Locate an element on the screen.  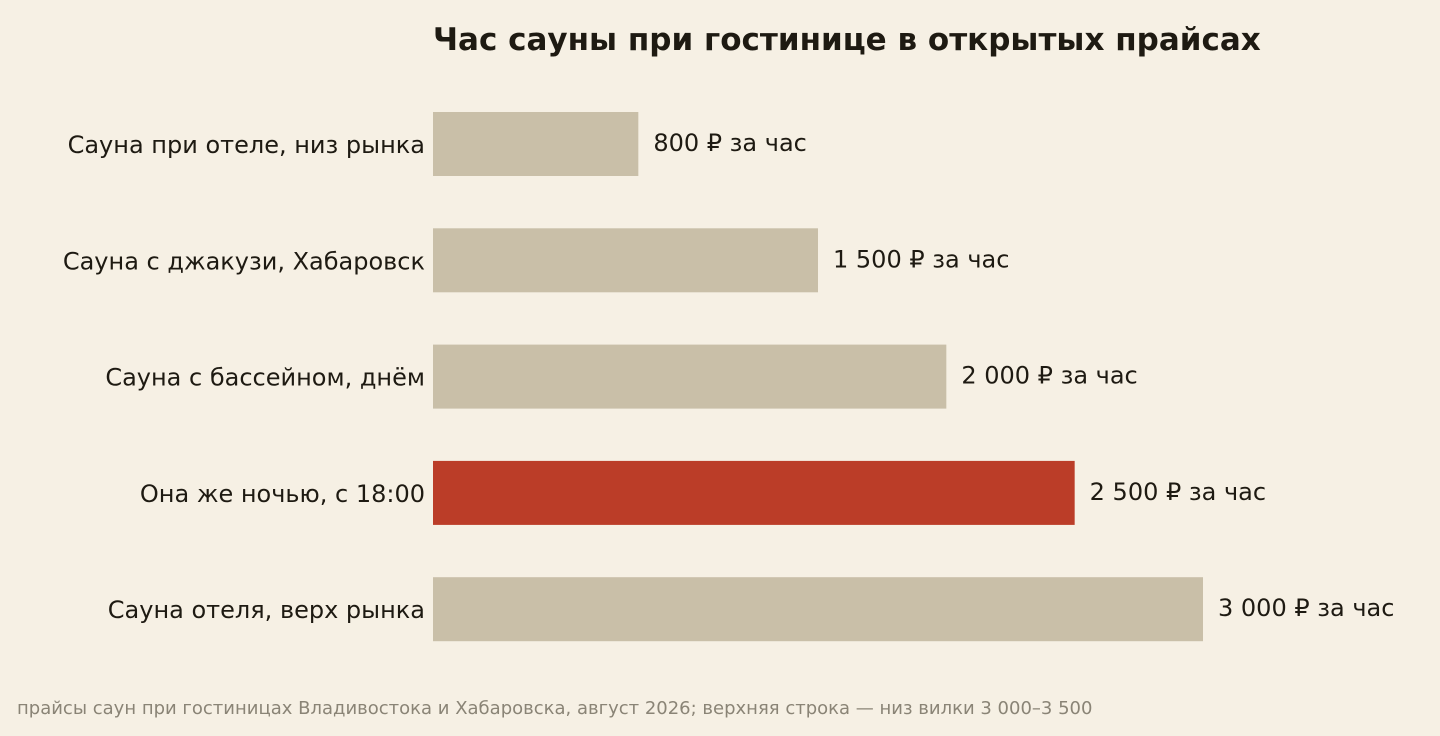
value-label-3: 2 000 ₽ за час is located at coordinates (1049, 376).